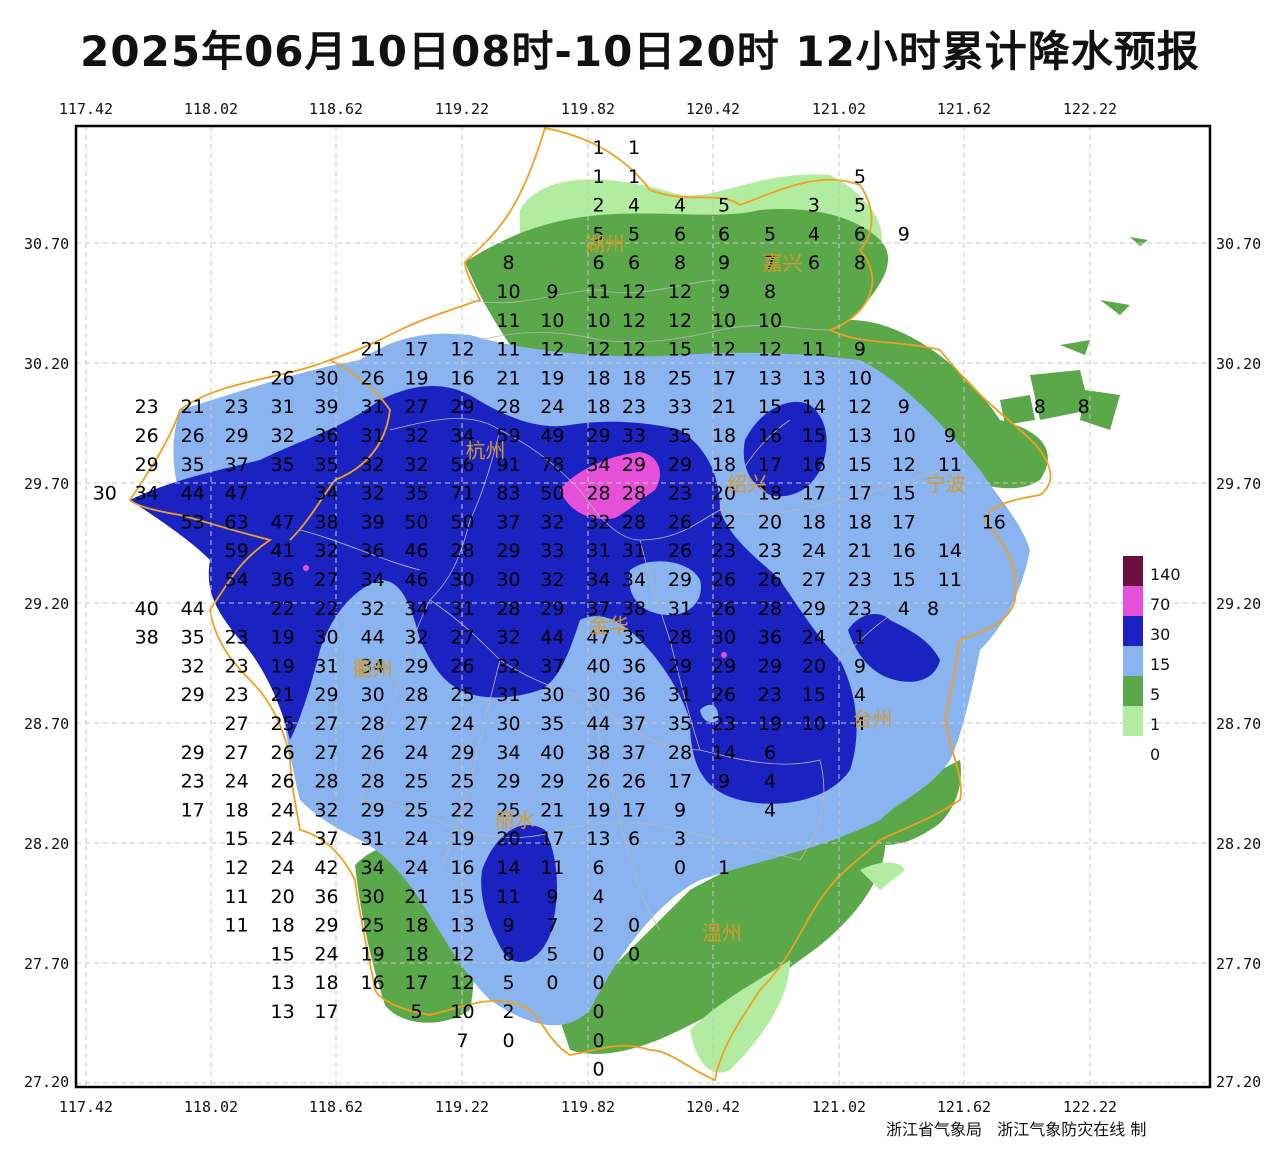  I want to click on grid-value: 19, so click(416, 378).